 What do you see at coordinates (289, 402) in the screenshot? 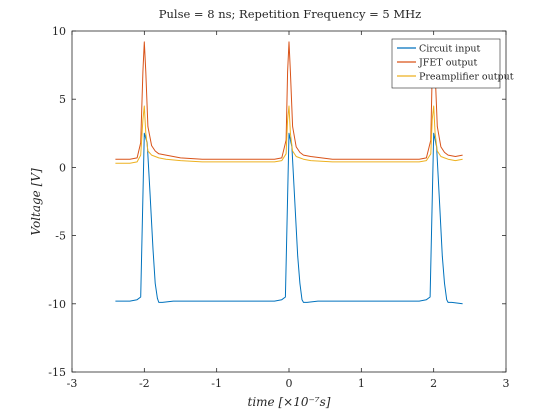
I see `x-axis-label: time [×10⁻⁷s]` at bounding box center [289, 402].